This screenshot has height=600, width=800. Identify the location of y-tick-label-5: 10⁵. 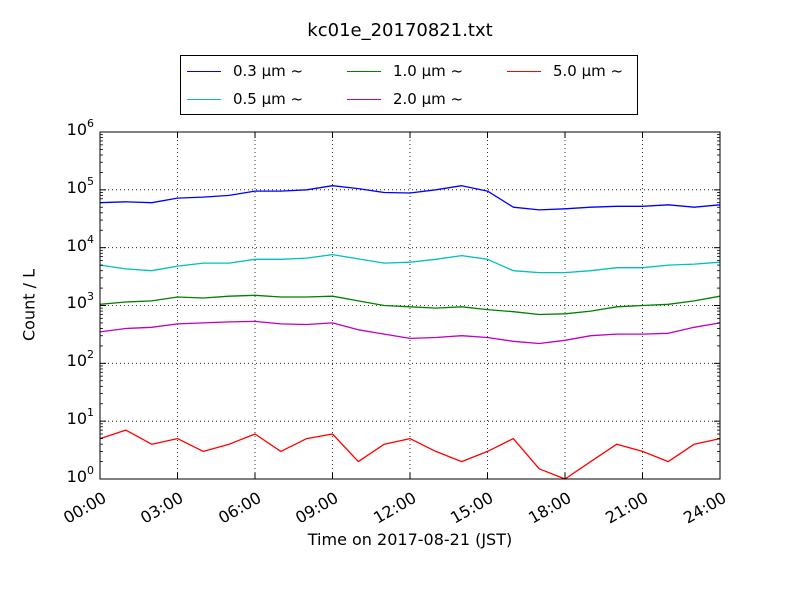
(80, 186).